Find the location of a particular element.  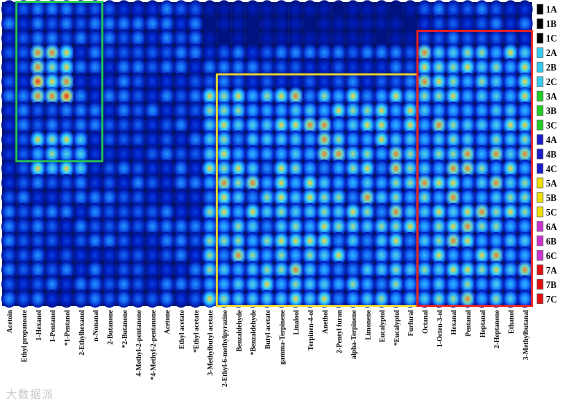

column-label: Hexanal is located at coordinates (454, 322).